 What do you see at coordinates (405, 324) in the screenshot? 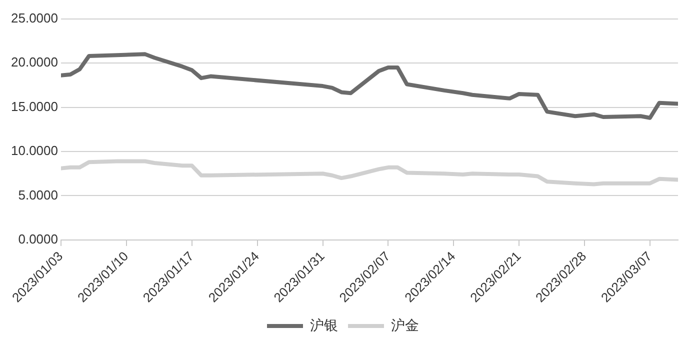
I see `legend-label: 沪金` at bounding box center [405, 324].